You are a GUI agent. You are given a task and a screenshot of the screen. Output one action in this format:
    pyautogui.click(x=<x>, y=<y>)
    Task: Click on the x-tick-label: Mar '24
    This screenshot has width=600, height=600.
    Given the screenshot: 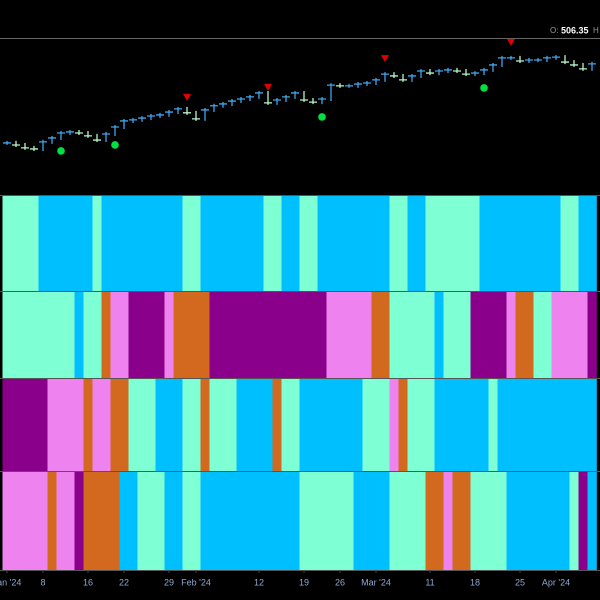 What is the action you would take?
    pyautogui.click(x=376, y=582)
    